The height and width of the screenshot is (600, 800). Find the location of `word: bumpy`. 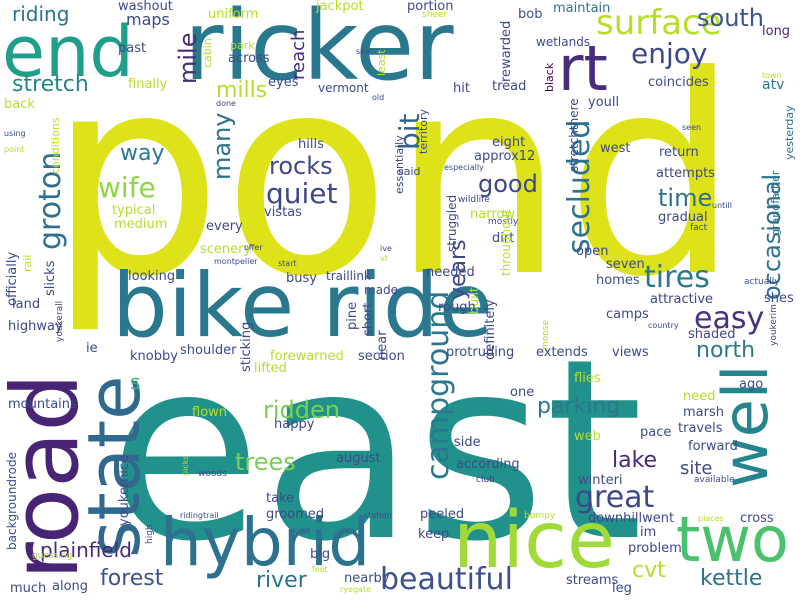

word: bumpy is located at coordinates (540, 516).